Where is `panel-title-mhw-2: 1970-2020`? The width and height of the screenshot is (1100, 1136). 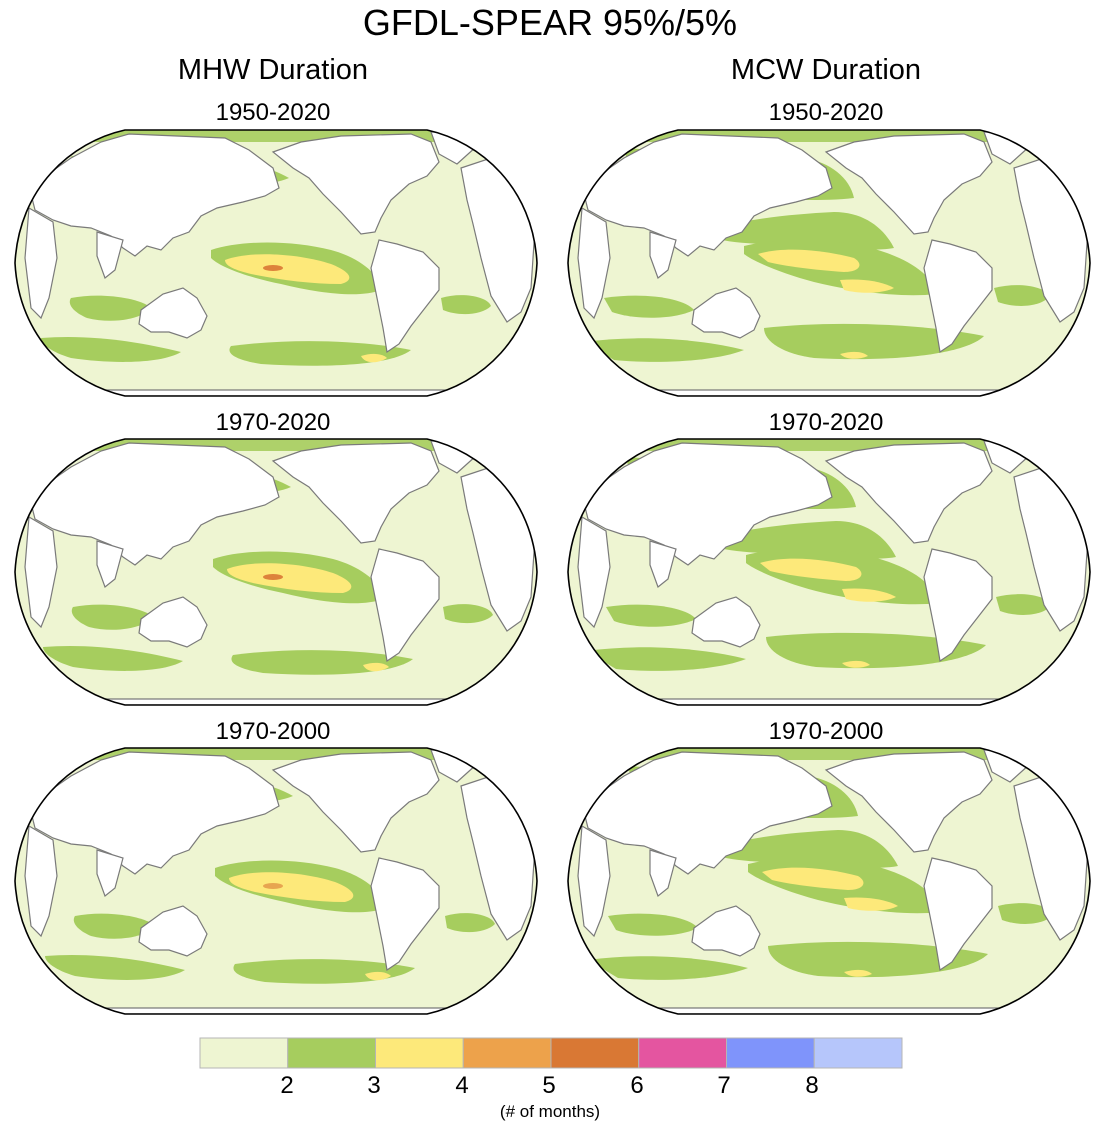
panel-title-mhw-2: 1970-2020 is located at coordinates (273, 422).